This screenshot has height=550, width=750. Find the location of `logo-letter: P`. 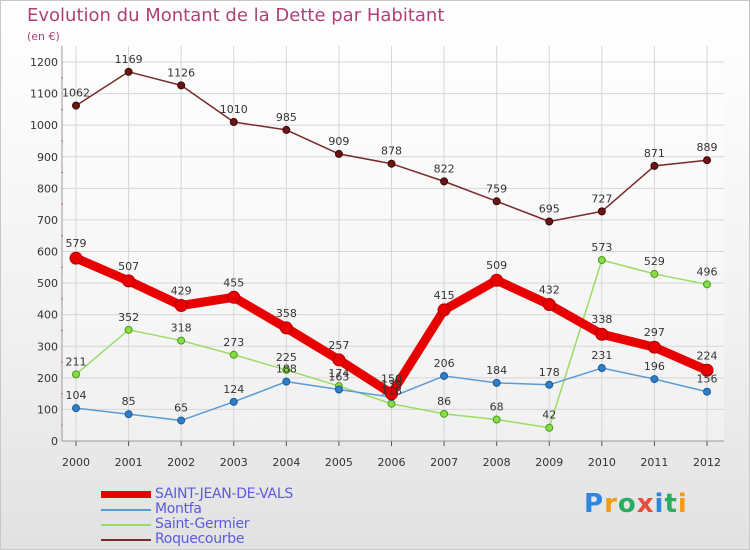

logo-letter: P is located at coordinates (594, 504).